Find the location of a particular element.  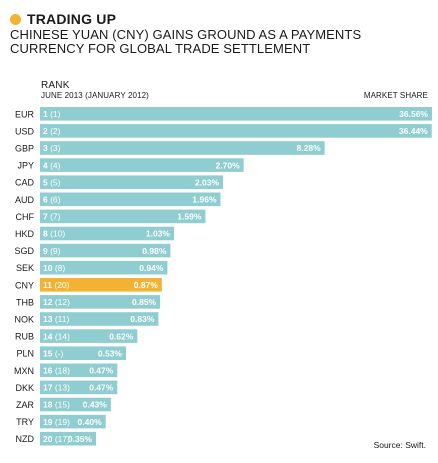

rank-label: 7 (7) is located at coordinates (52, 217).